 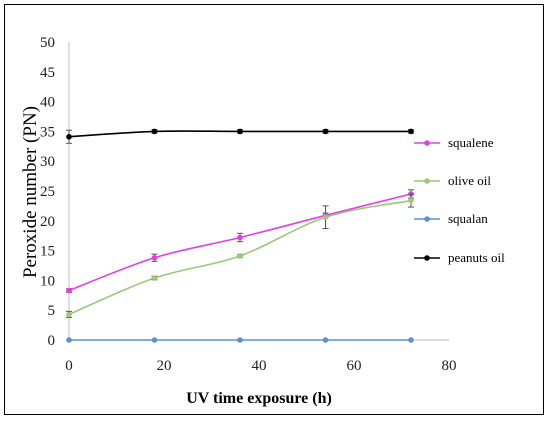 What do you see at coordinates (47, 103) in the screenshot?
I see `y-tick-label: 40` at bounding box center [47, 103].